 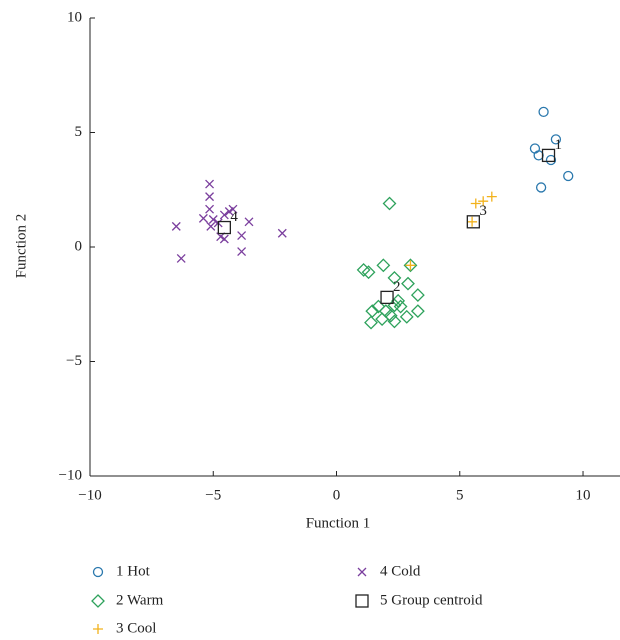 I want to click on point-label: 4, so click(x=234, y=217).